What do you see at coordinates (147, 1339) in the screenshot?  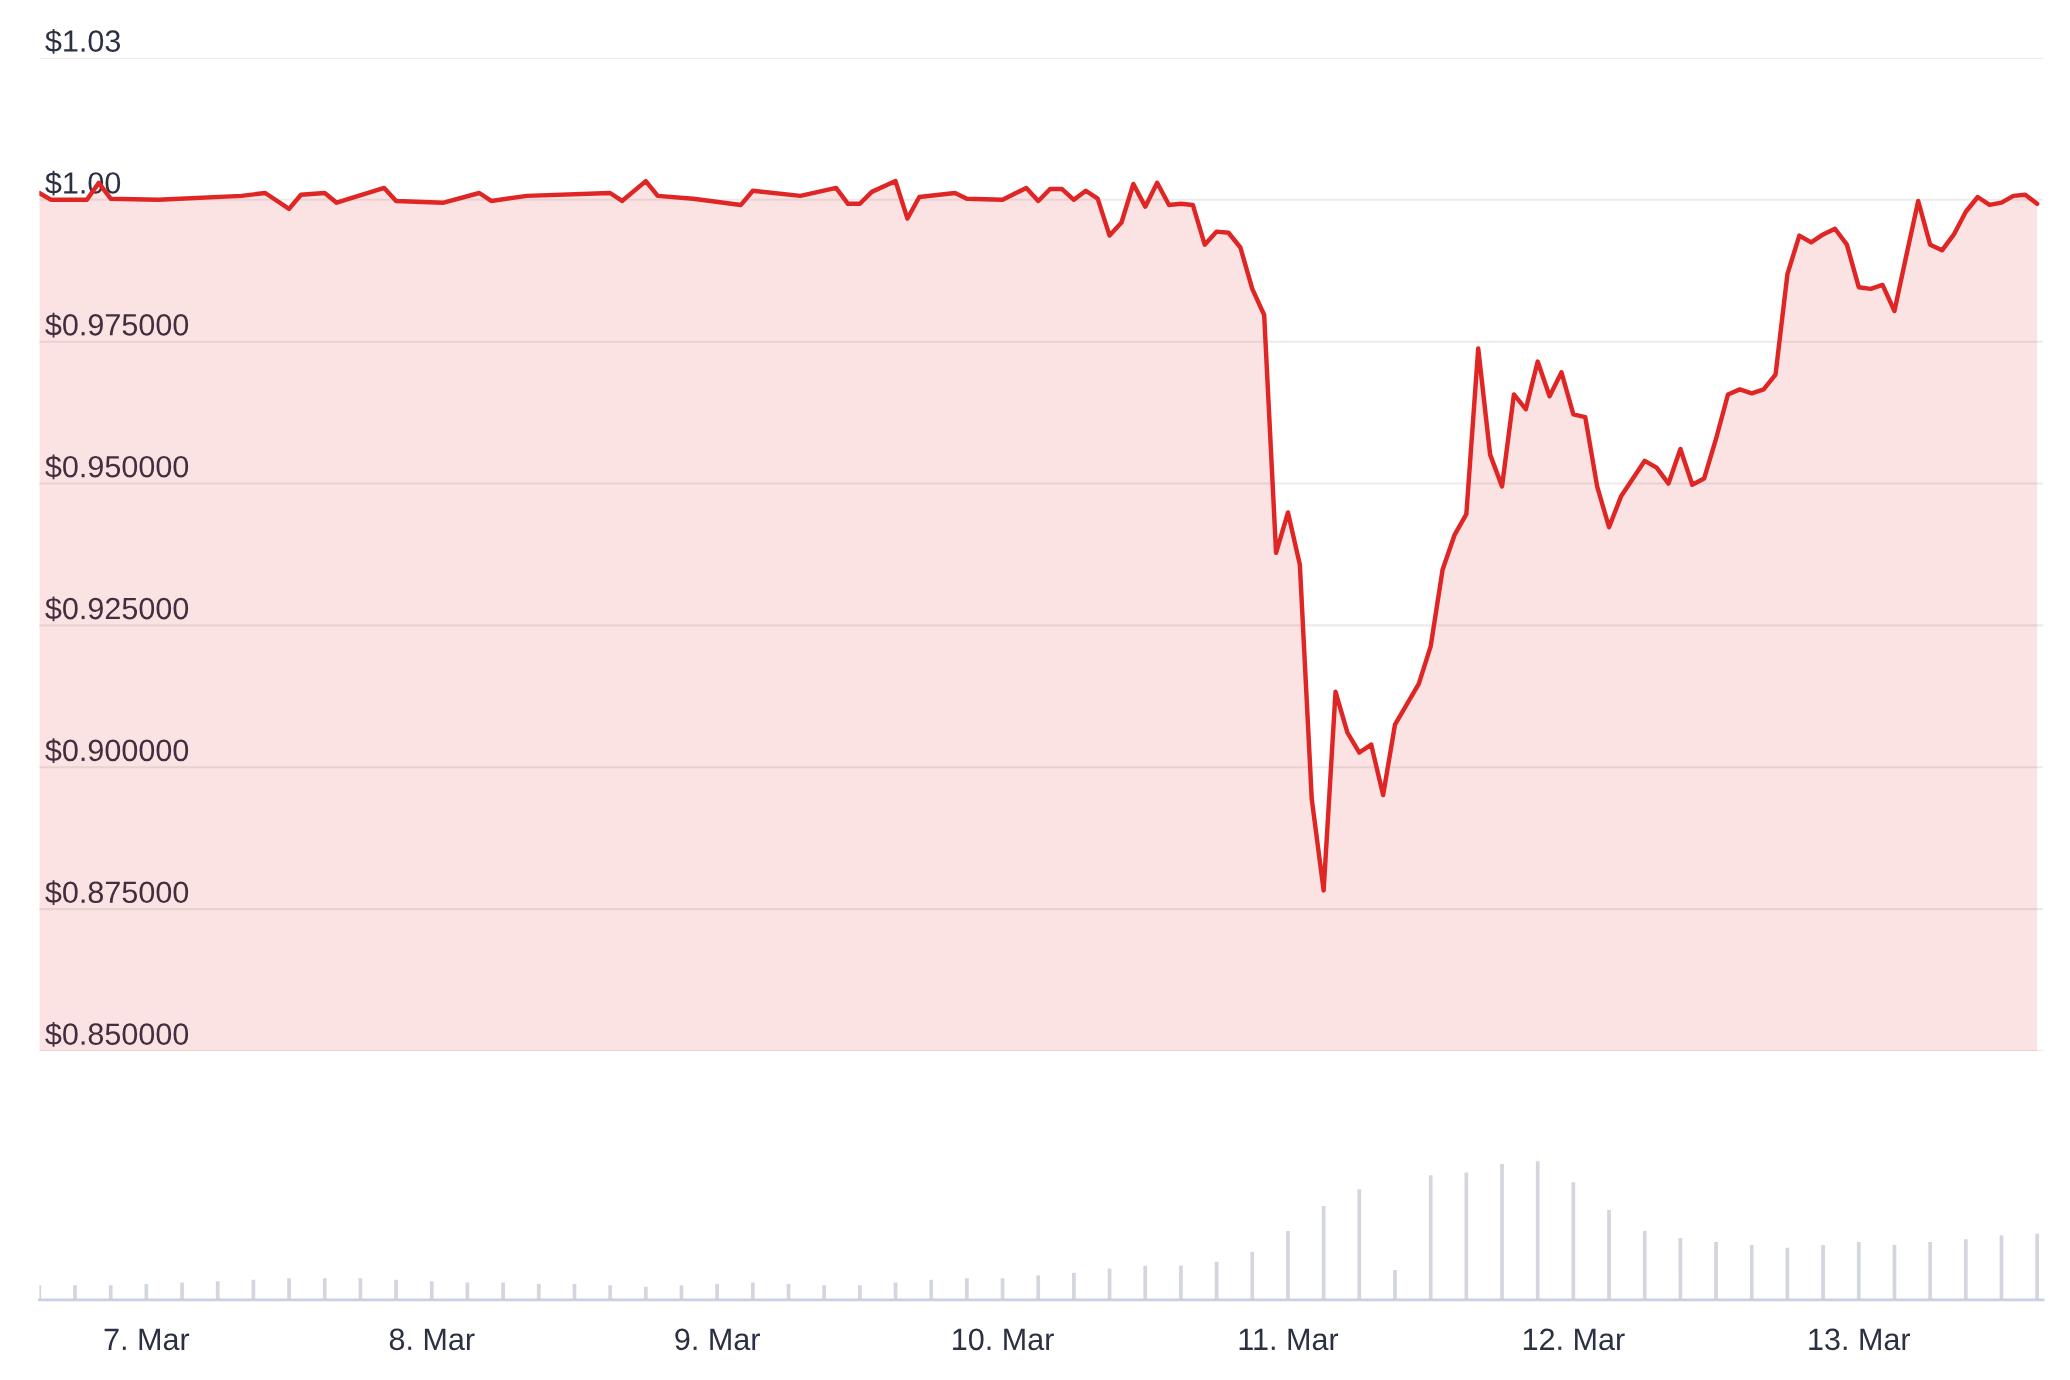 I see `x-tick-label: 7. Mar` at bounding box center [147, 1339].